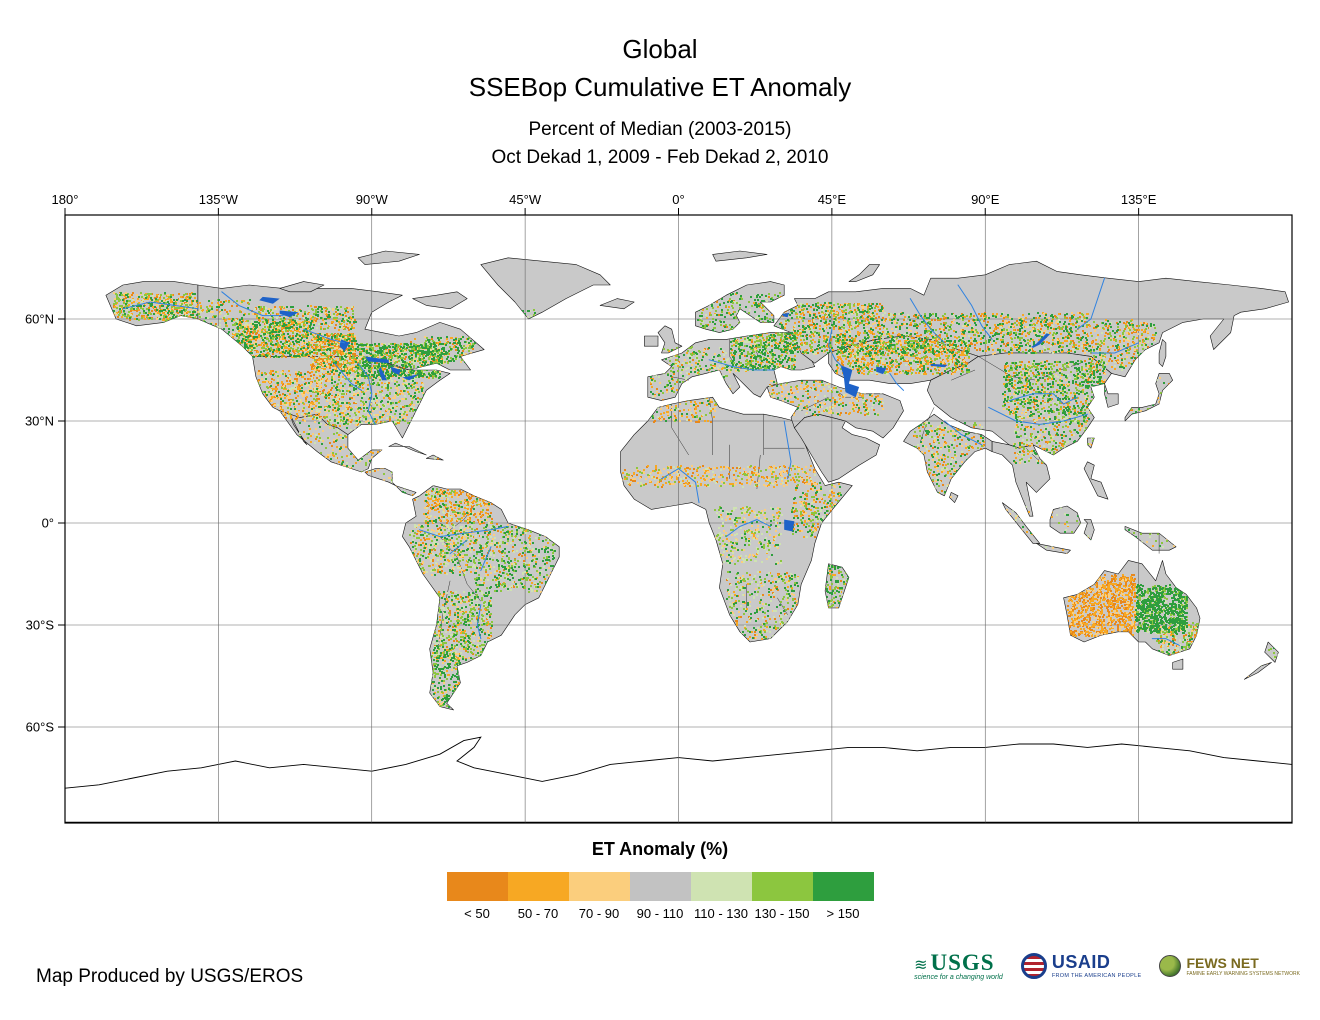 The image size is (1320, 1020). I want to click on lon-label: 90°E, so click(985, 199).